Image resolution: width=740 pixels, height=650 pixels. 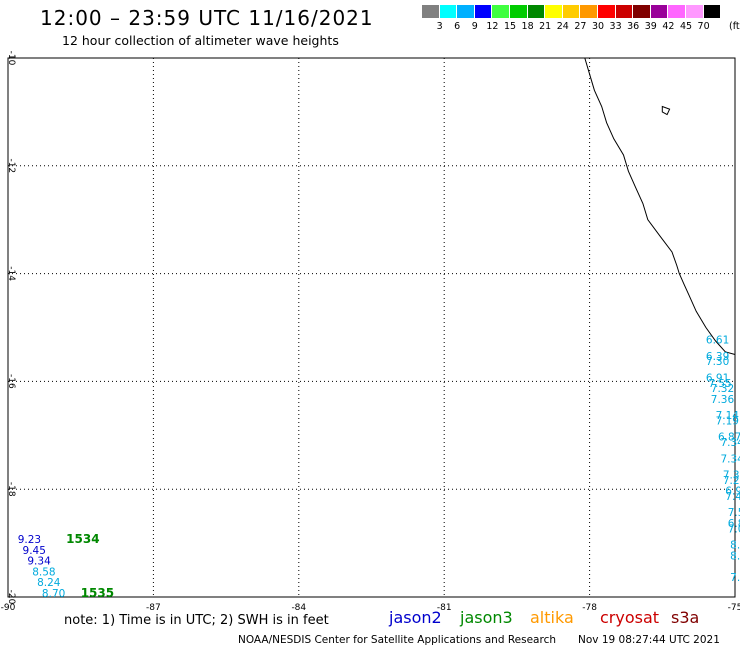 I want to click on wave-height-label: 7.19, so click(x=727, y=422).